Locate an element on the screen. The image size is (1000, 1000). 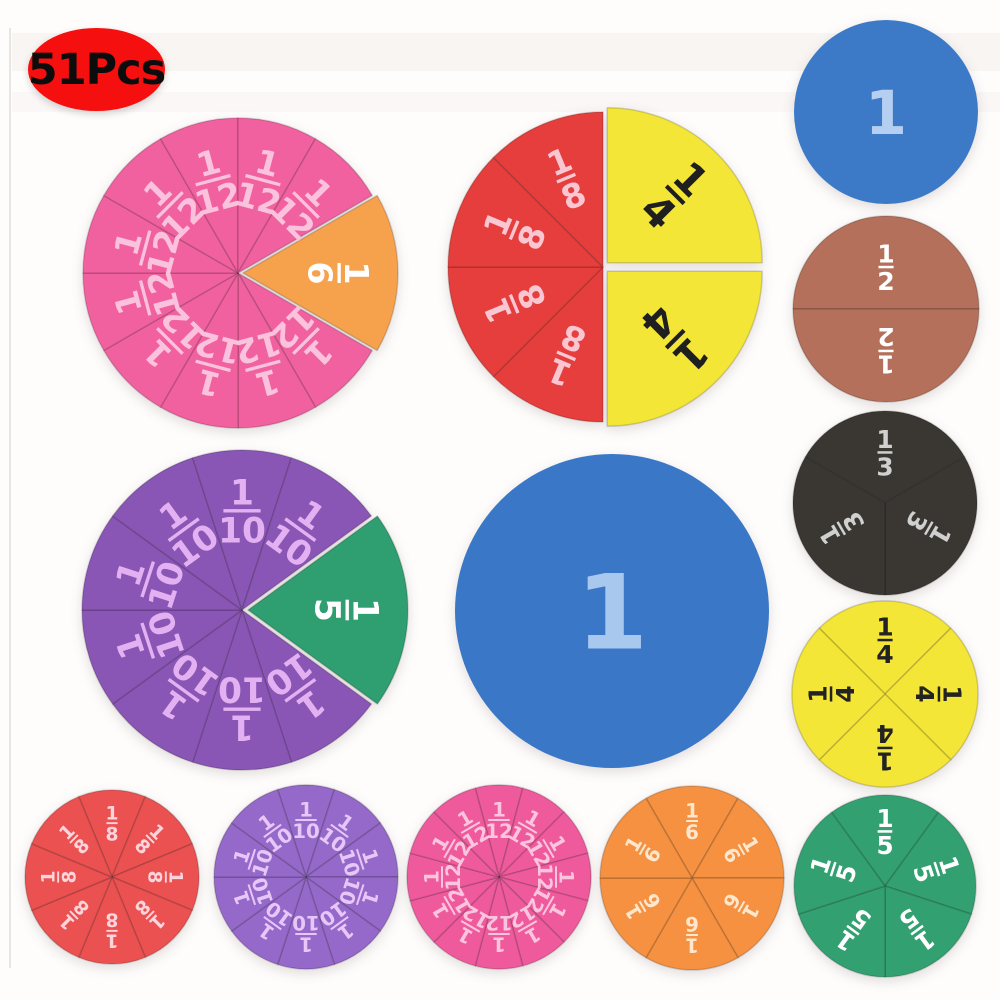
piece-label: 1 is located at coordinates (612, 613).